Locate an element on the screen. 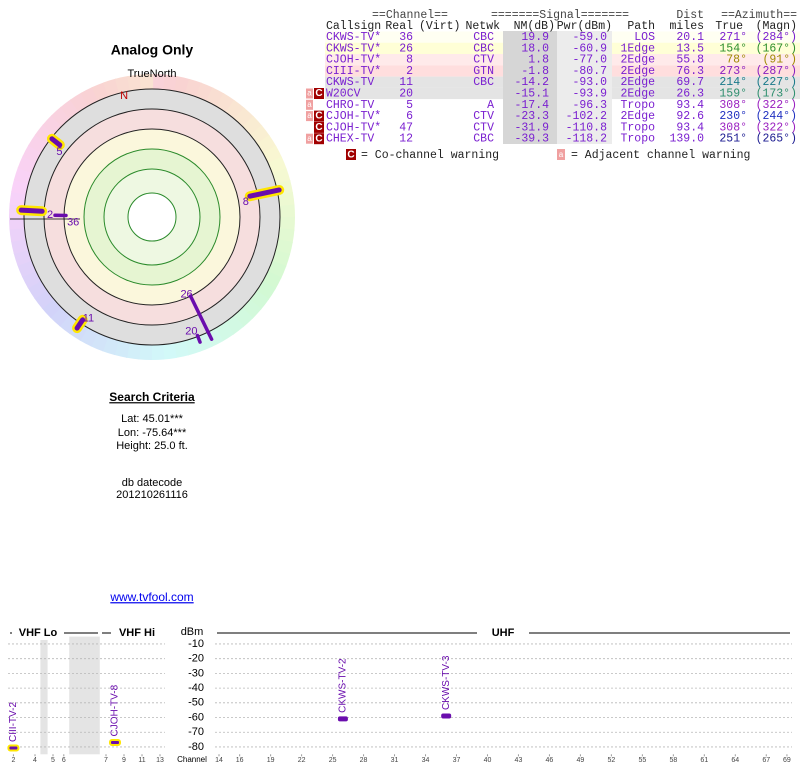 This screenshot has height=768, width=800. y-axis-label: dBm is located at coordinates (192, 632).